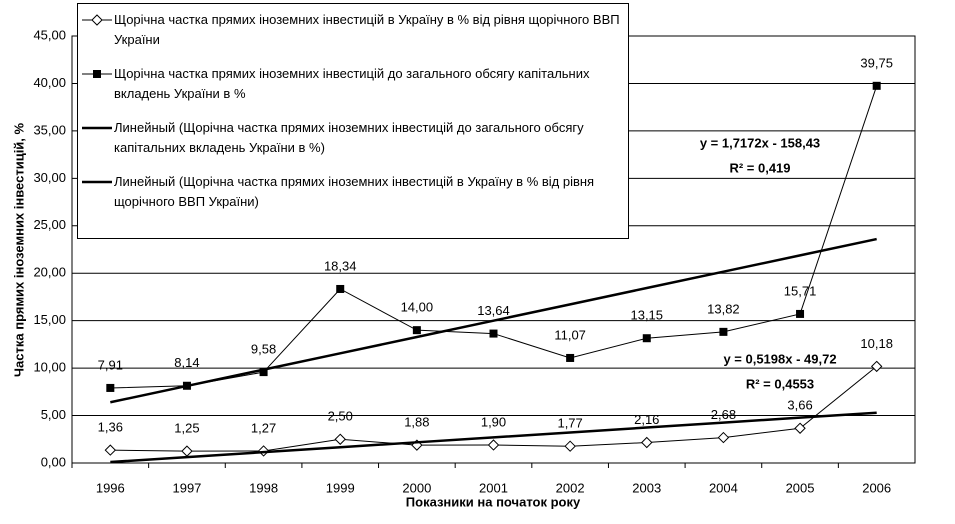 The width and height of the screenshot is (955, 524). I want to click on x-tick-label: 2005, so click(800, 487).